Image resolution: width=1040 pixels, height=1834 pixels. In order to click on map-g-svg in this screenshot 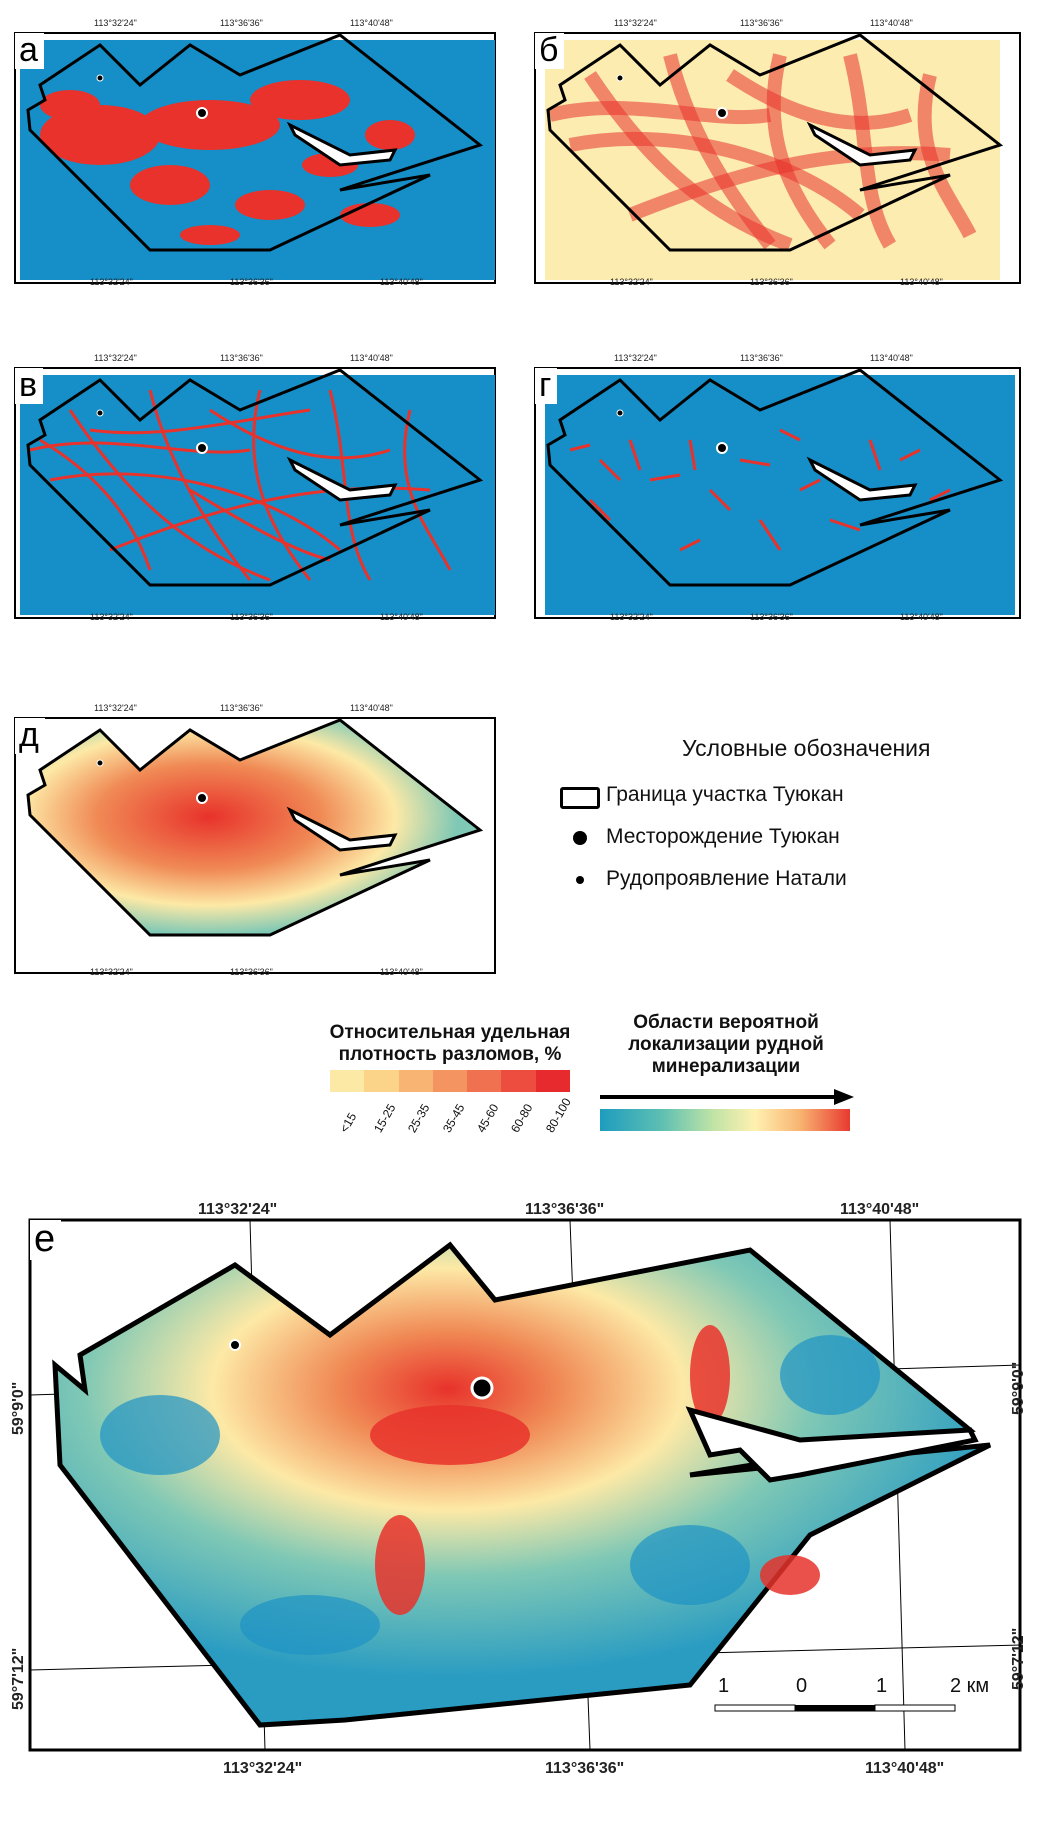, I will do `click(777, 493)`.